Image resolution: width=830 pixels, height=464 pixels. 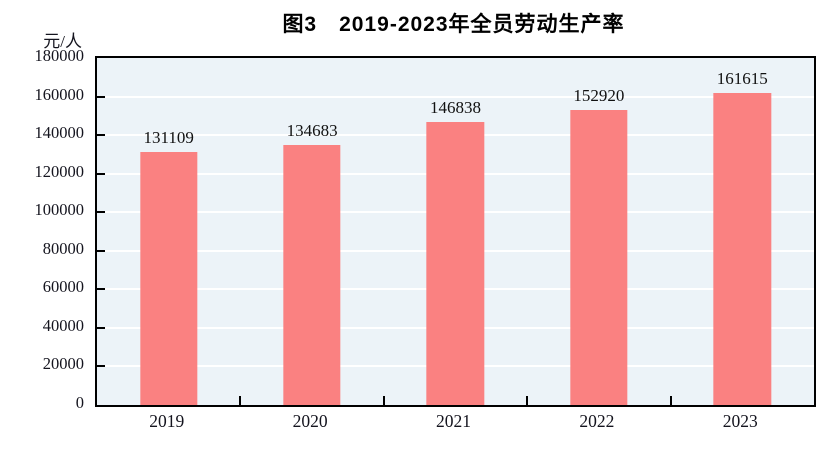 What do you see at coordinates (79, 402) in the screenshot?
I see `y-tick-label: 0` at bounding box center [79, 402].